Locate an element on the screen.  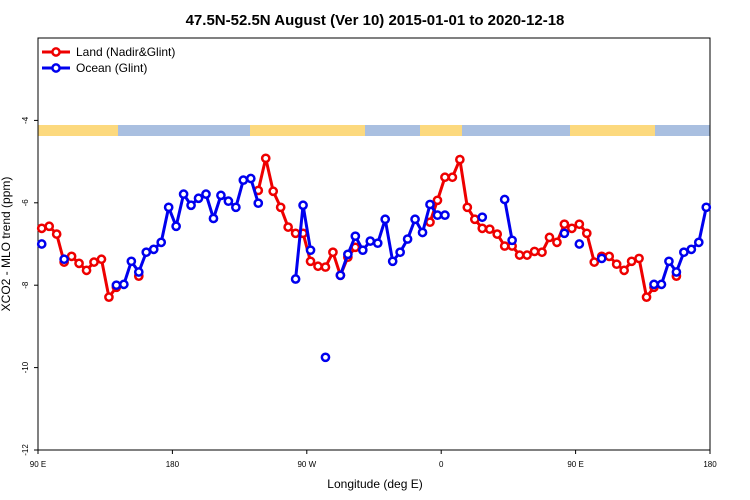
y-tick-label: -6 is located at coordinates (25, 203).